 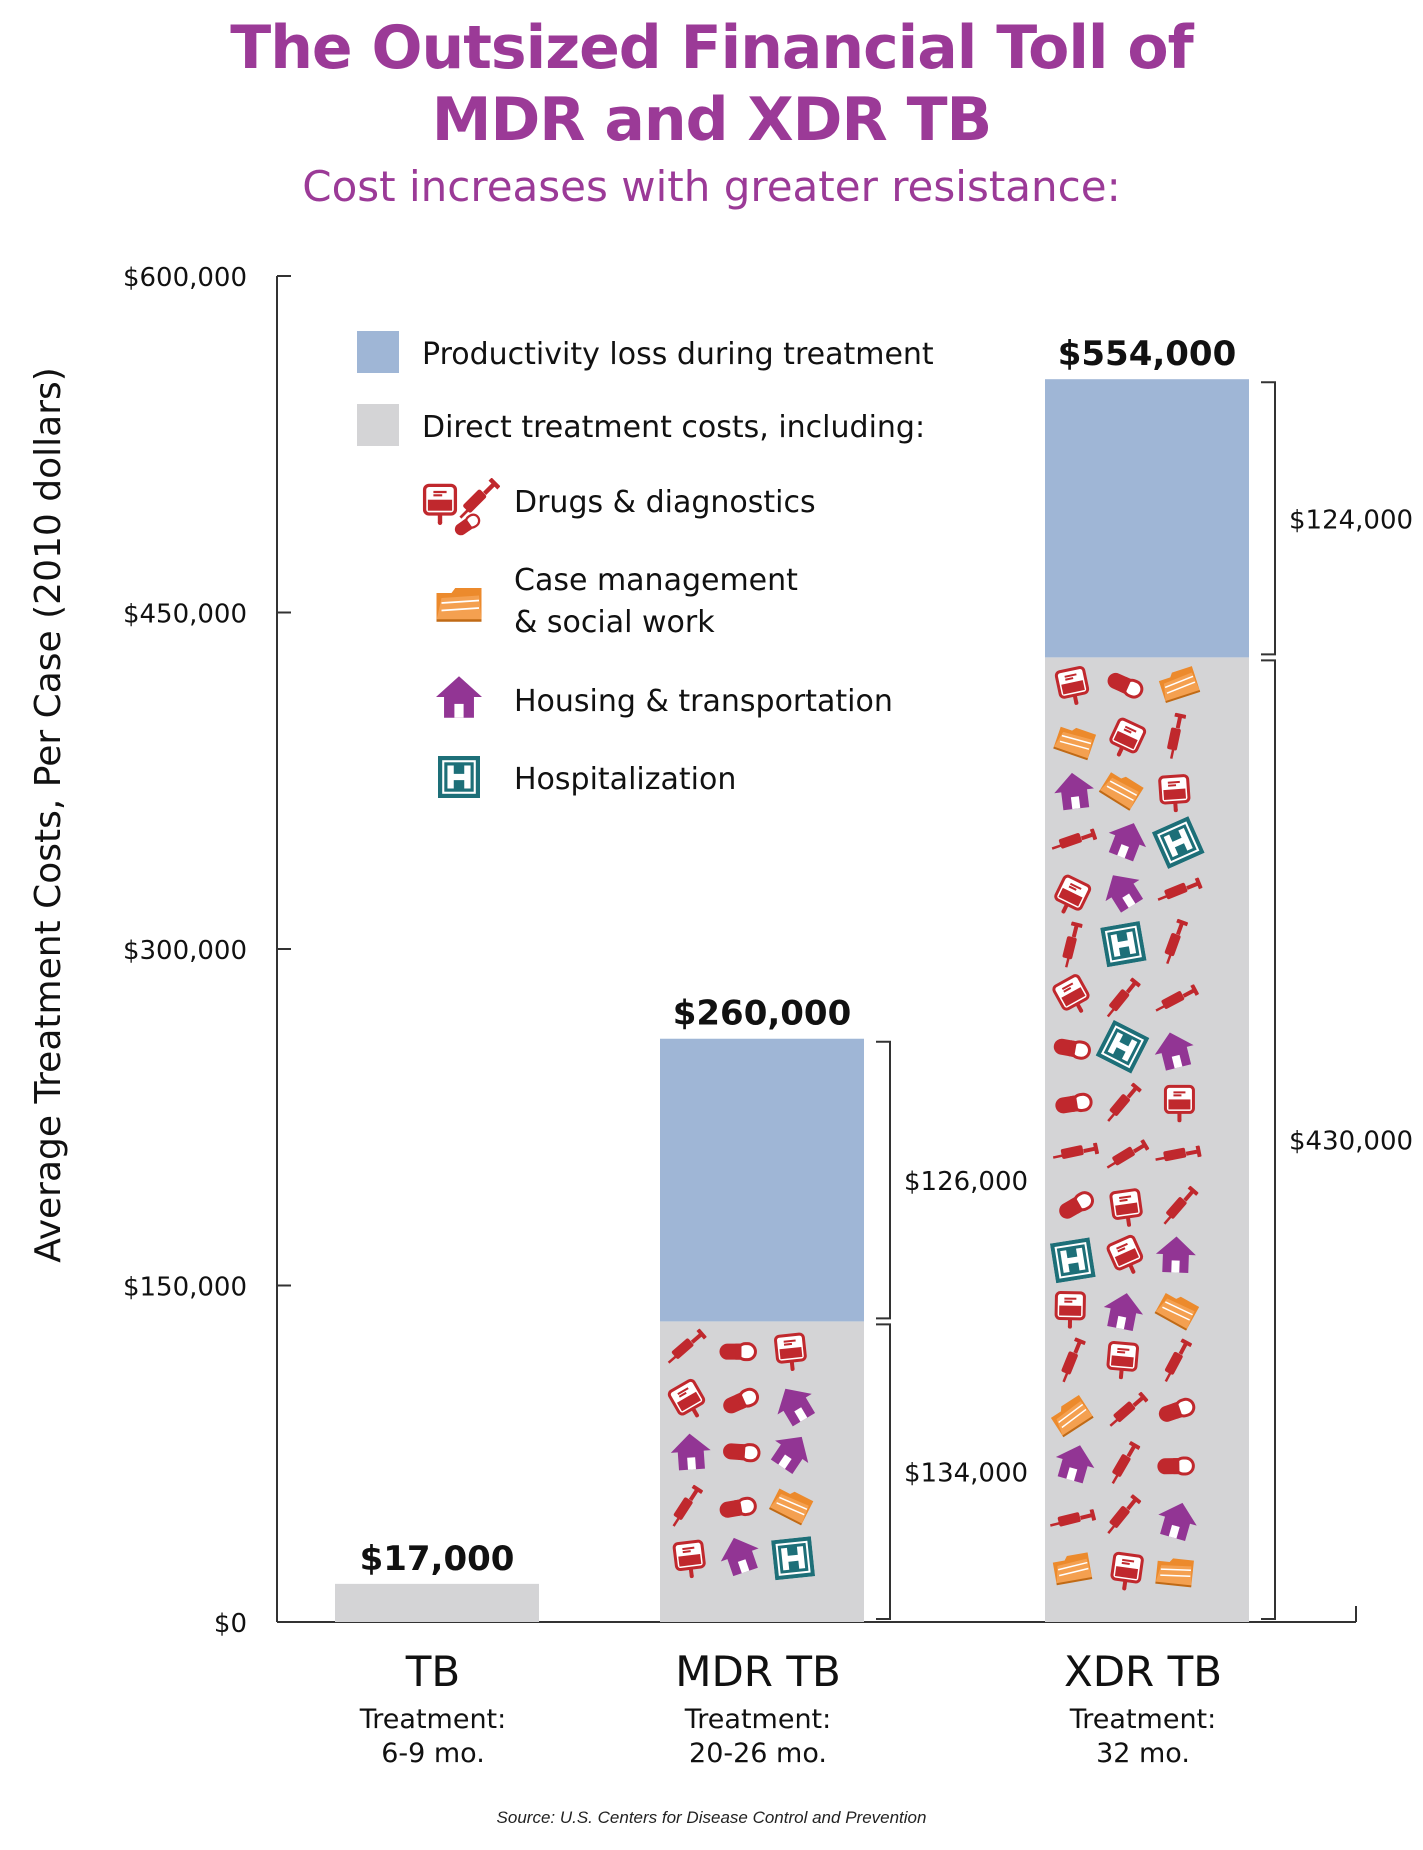 I want to click on legend-label-direct: Direct treatment costs, including:, so click(x=673, y=427).